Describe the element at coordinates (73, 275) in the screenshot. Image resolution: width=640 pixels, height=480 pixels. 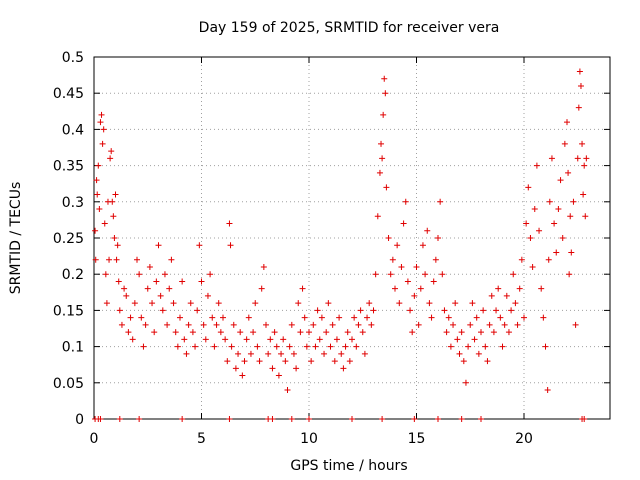
I see `y-tick-label: 0.2` at that location.